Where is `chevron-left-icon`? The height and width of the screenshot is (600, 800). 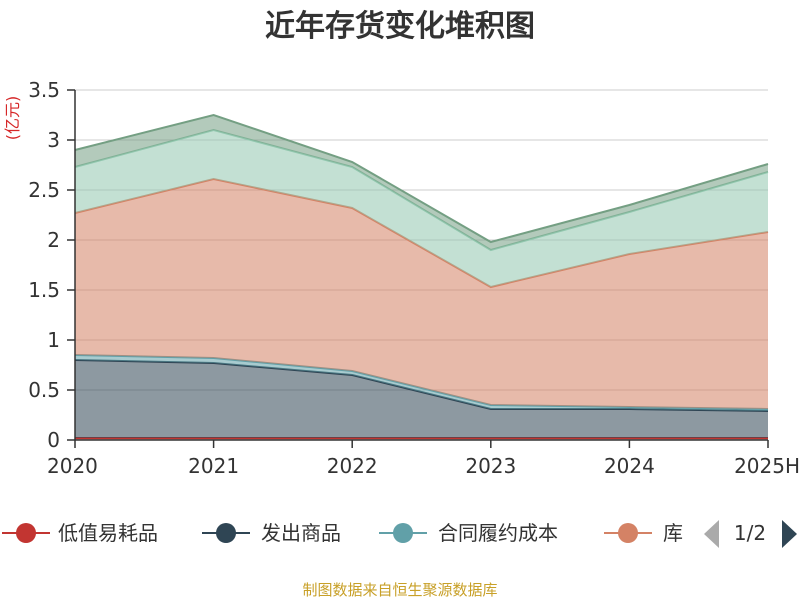 chevron-left-icon is located at coordinates (711, 534).